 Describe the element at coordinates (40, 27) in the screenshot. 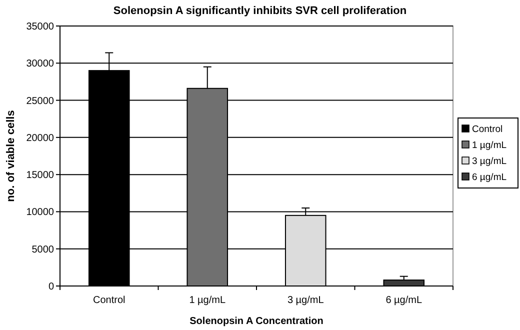

I see `y-tick-label: 35000` at that location.